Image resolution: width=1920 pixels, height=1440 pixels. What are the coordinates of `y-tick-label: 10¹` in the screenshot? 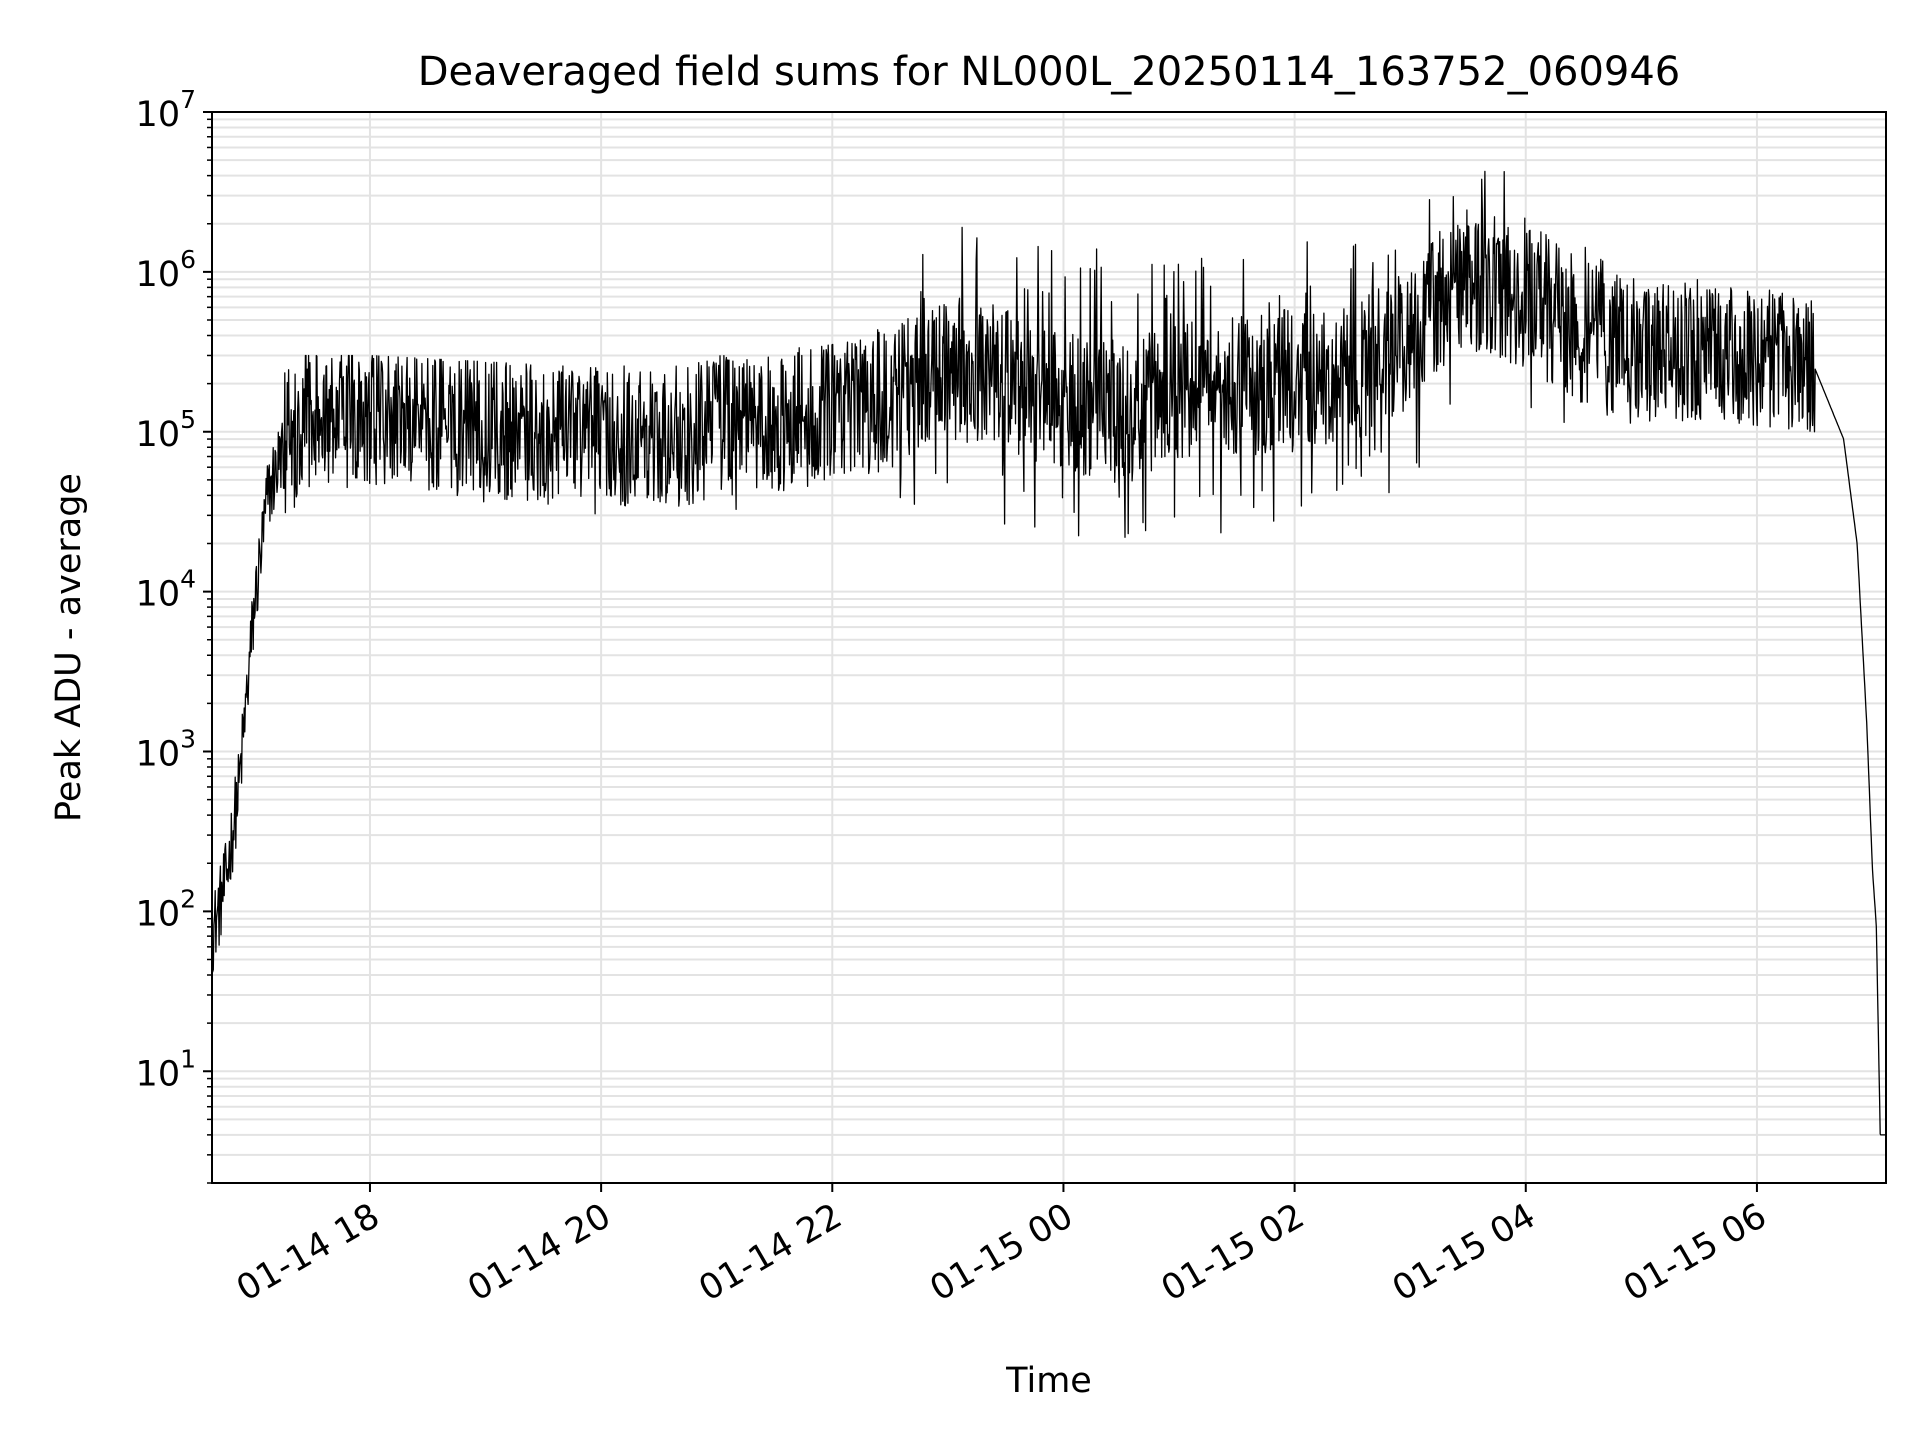 It's located at (166, 1069).